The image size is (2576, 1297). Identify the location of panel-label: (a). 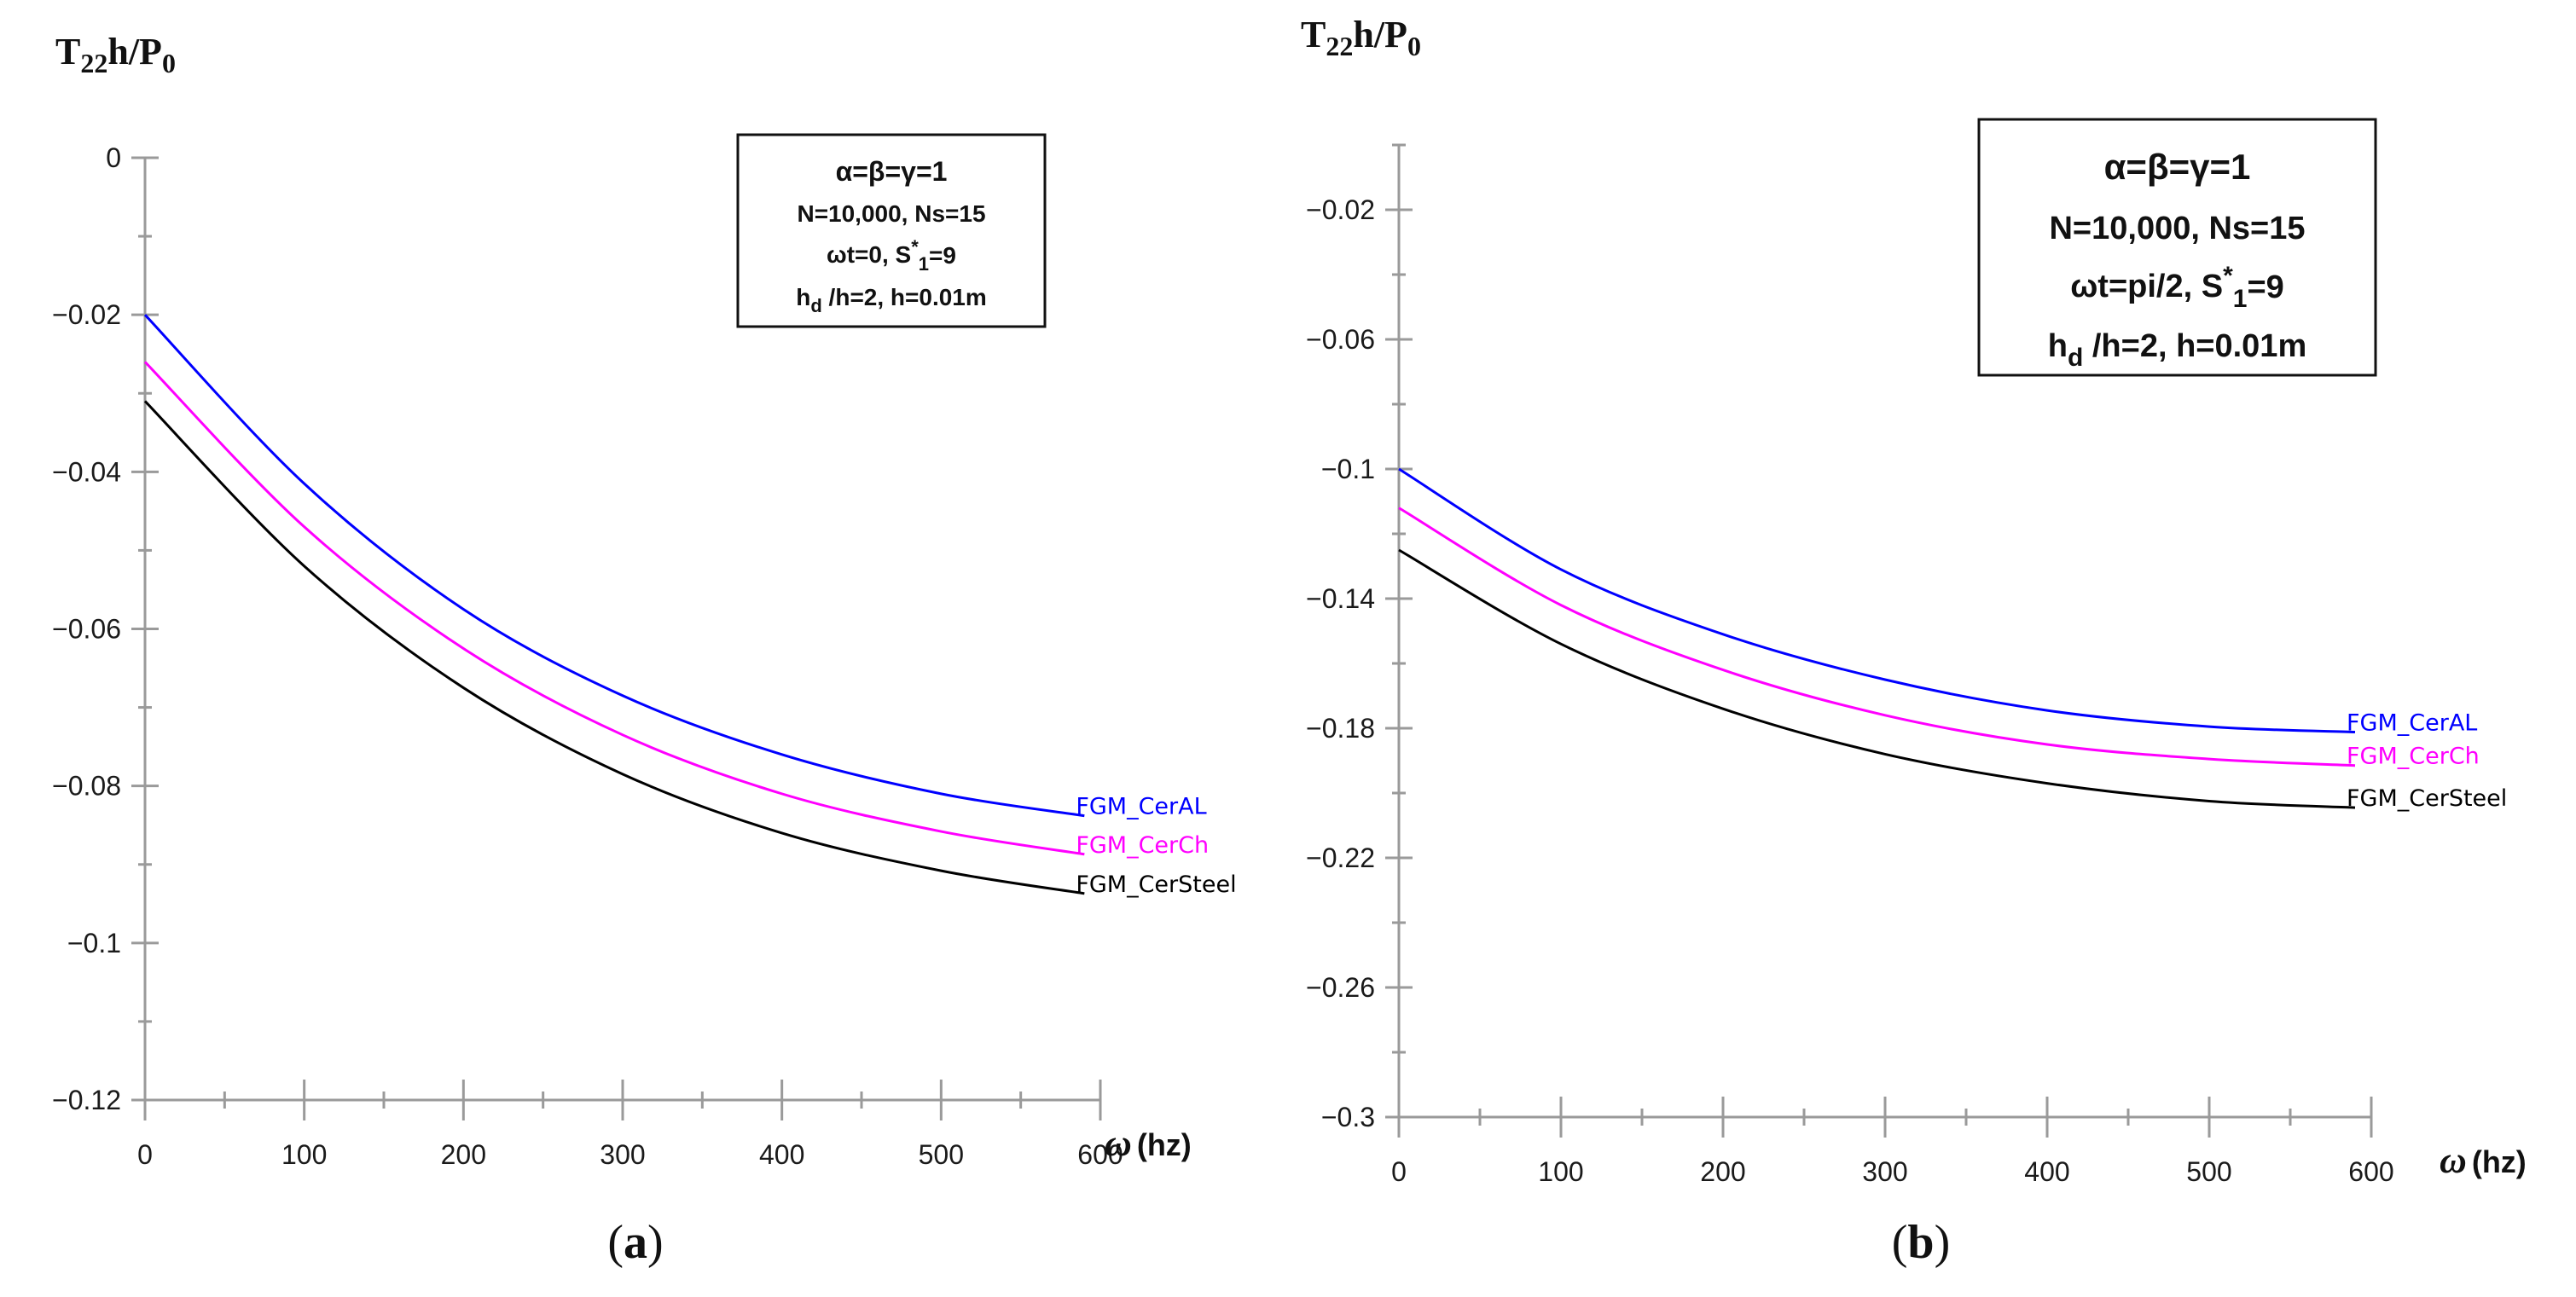
(635, 1242).